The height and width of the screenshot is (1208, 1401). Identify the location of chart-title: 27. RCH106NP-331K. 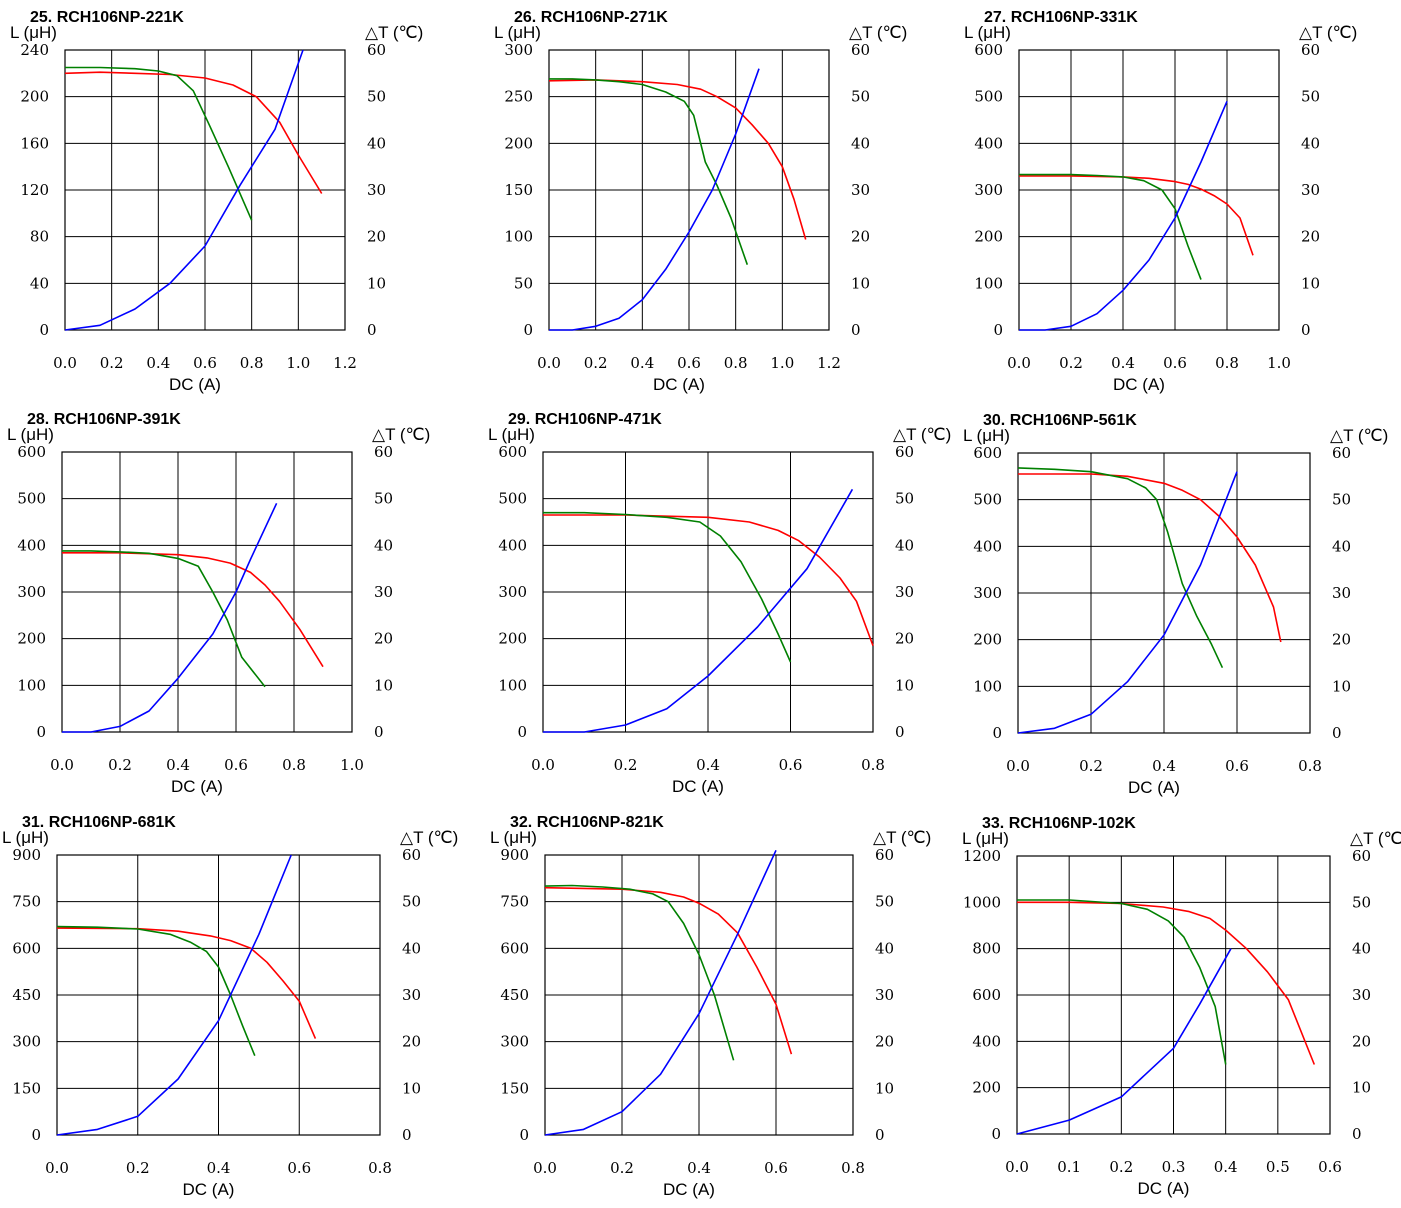
(1061, 17).